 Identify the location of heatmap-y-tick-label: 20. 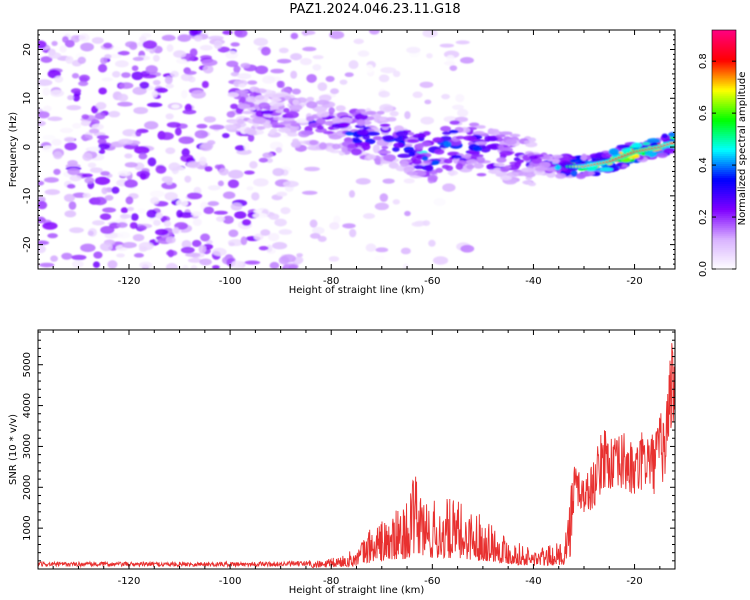
(27, 49).